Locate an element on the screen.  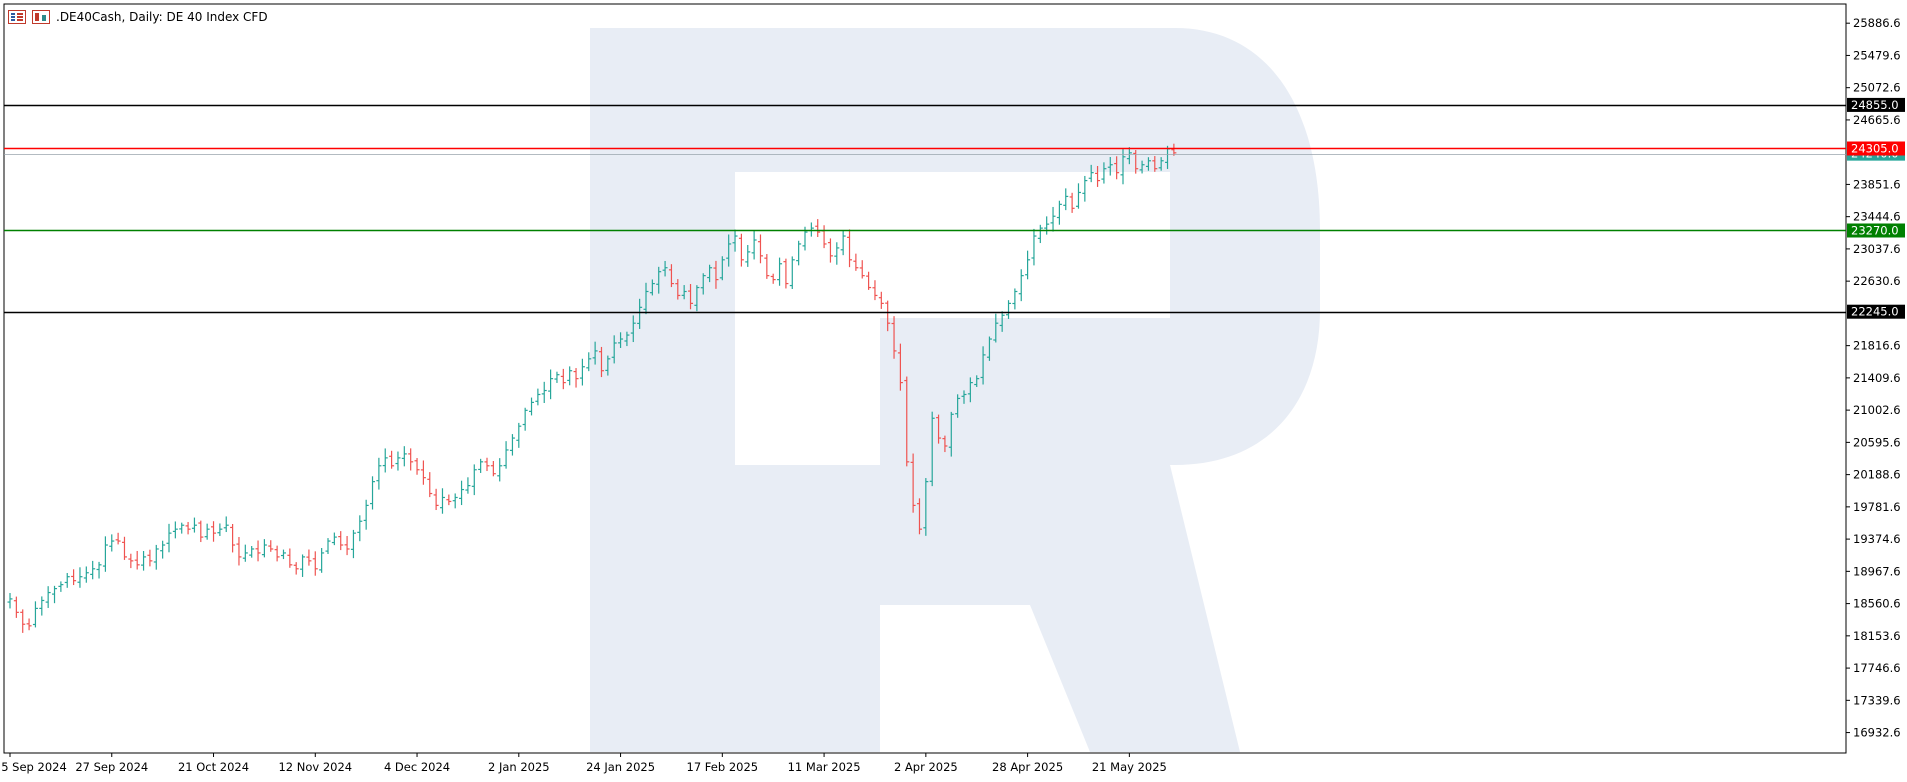
y-tick: 20595.6 is located at coordinates (1873, 442).